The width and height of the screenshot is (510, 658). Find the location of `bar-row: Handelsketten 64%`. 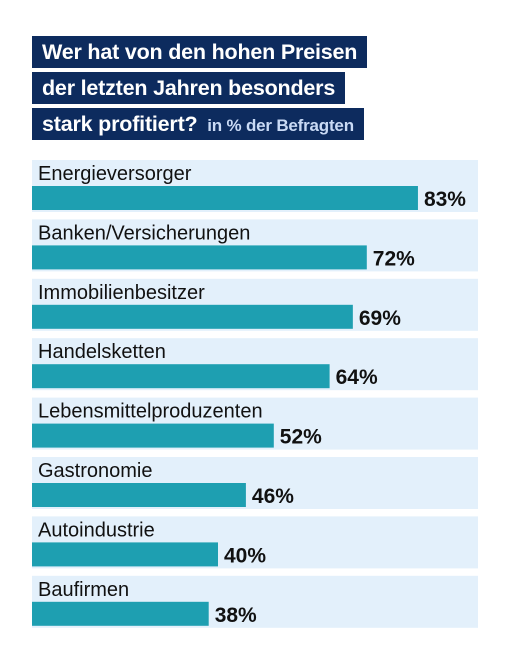

bar-row: Handelsketten 64% is located at coordinates (255, 364).